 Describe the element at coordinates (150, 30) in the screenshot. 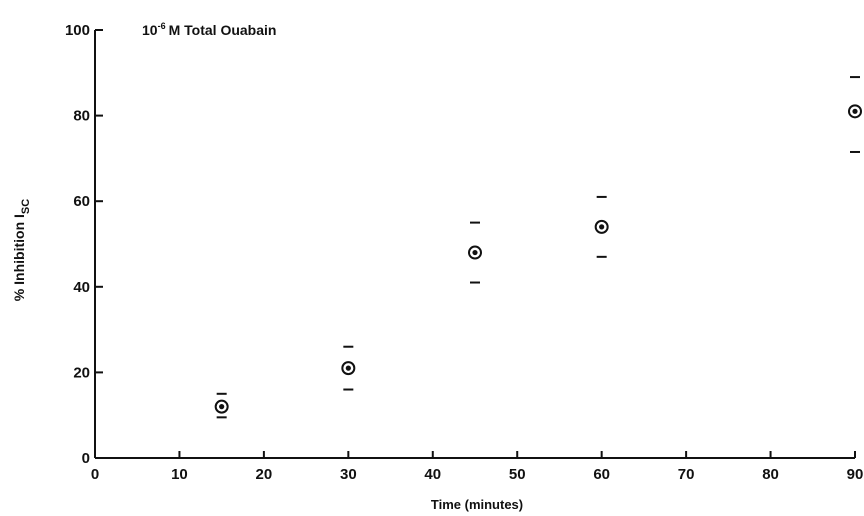

I see `annotation-base: 10` at that location.